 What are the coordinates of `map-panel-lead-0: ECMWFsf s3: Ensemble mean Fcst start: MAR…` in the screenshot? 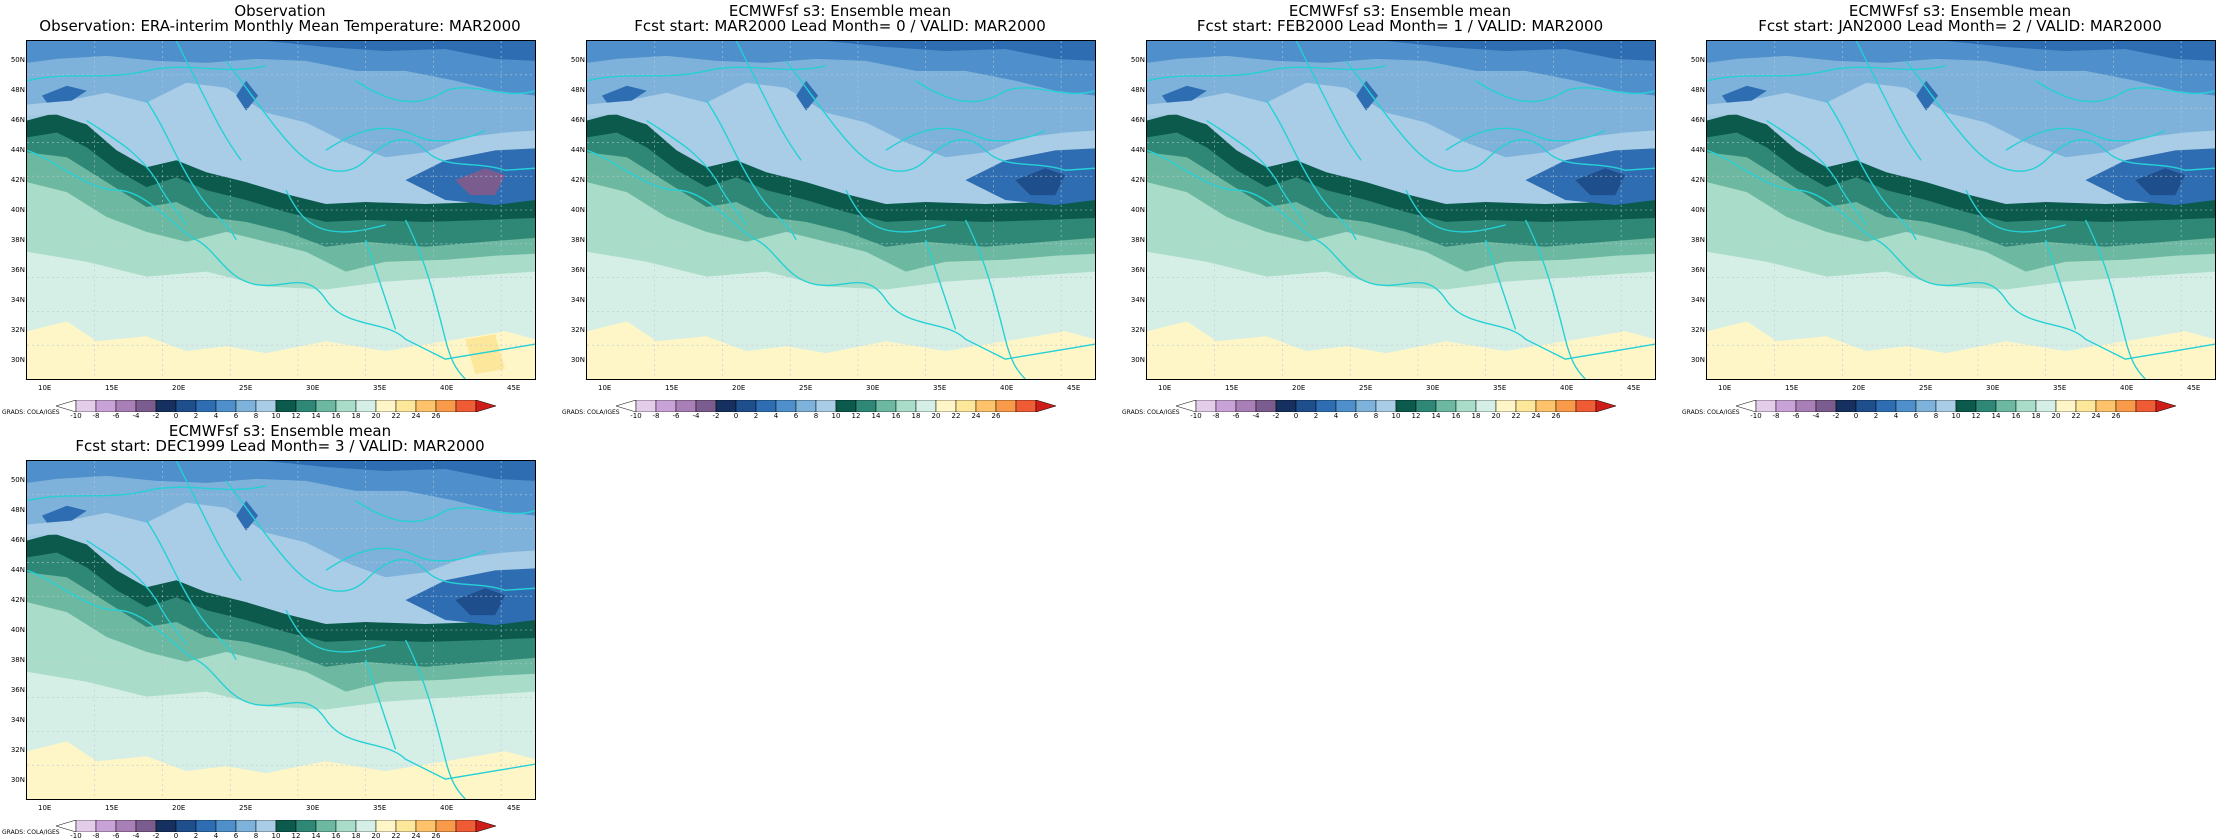 It's located at (840, 210).